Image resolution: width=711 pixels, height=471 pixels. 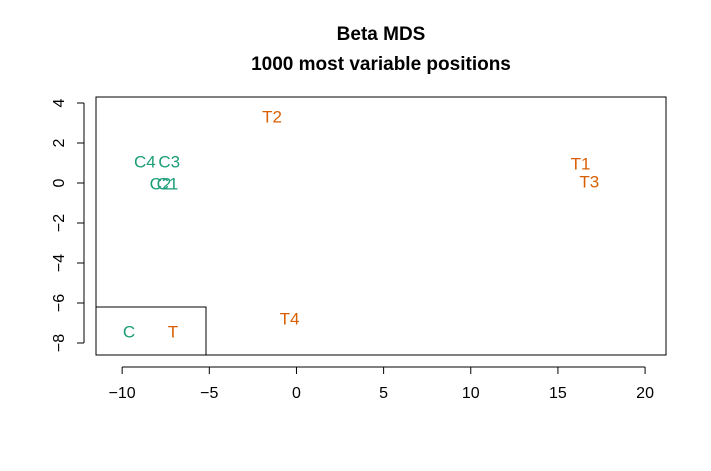 I want to click on point-label-t2: T2, so click(x=272, y=117).